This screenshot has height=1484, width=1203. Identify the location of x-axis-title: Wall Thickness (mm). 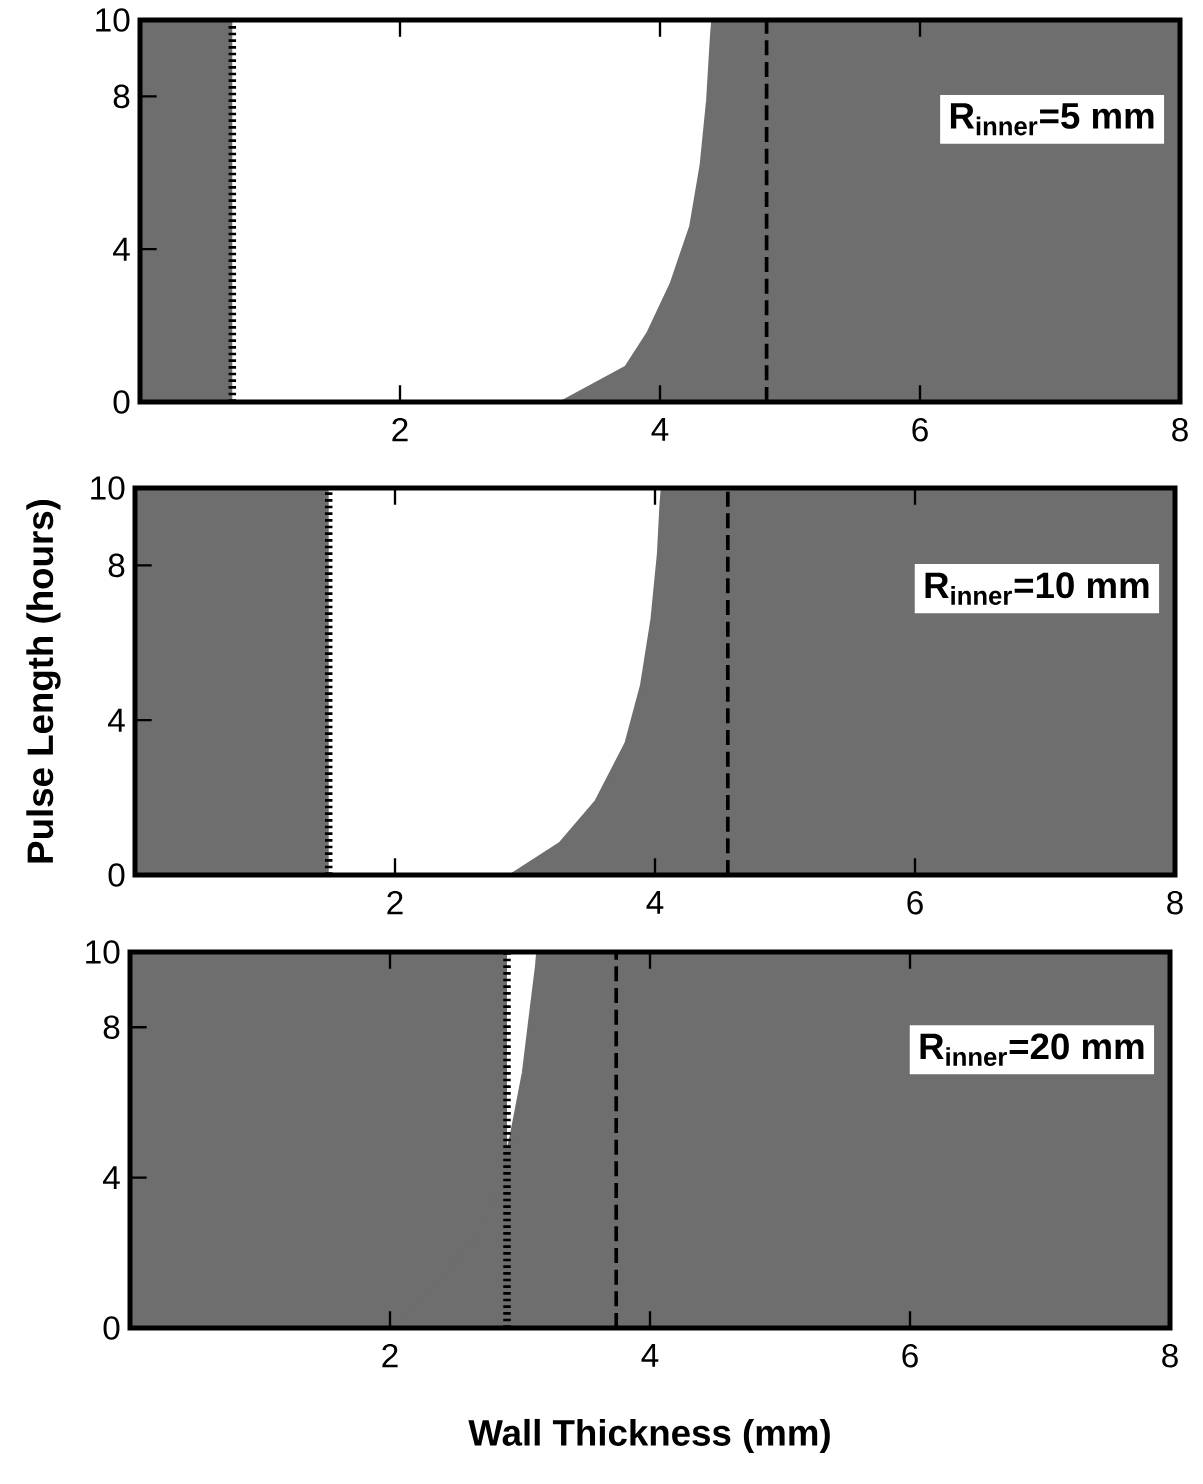
(649, 1436).